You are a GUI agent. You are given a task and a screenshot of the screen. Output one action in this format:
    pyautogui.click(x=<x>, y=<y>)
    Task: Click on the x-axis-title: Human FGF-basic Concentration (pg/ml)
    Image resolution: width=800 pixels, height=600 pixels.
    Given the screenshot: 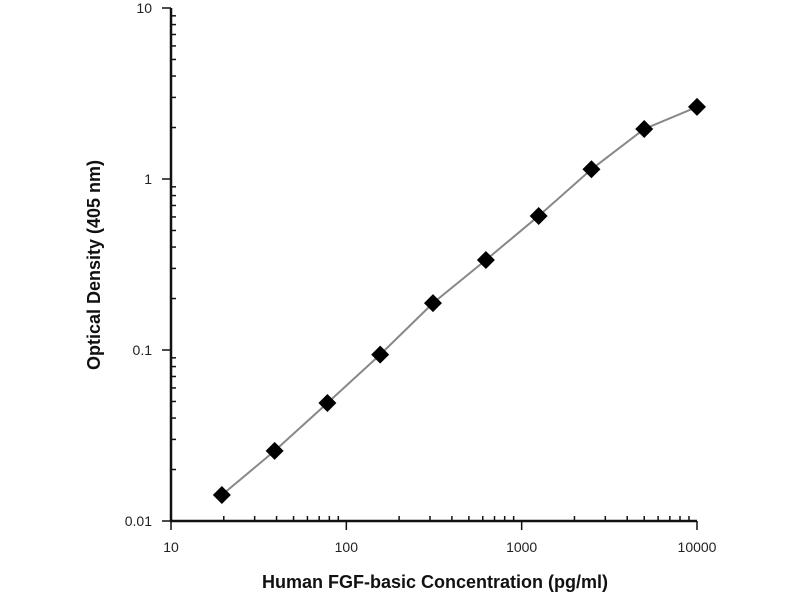 What is the action you would take?
    pyautogui.click(x=435, y=582)
    